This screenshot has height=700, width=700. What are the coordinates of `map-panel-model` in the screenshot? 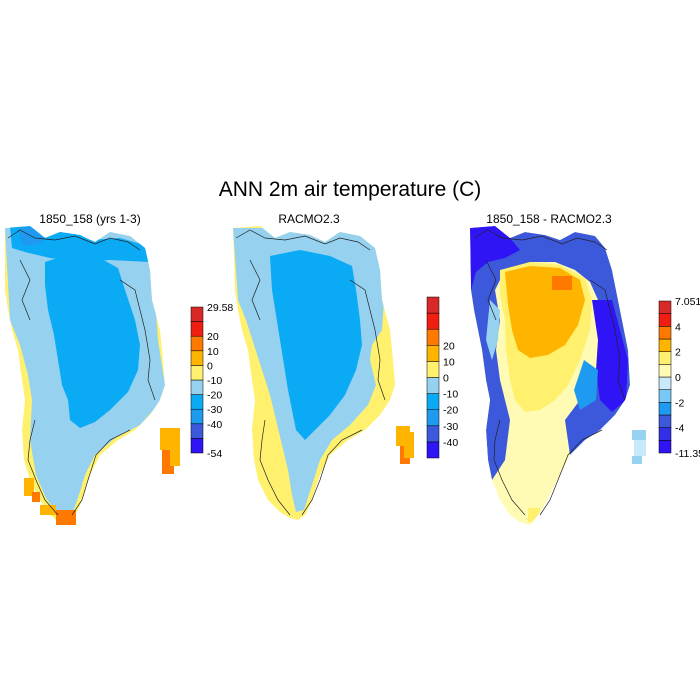 It's located at (92, 375).